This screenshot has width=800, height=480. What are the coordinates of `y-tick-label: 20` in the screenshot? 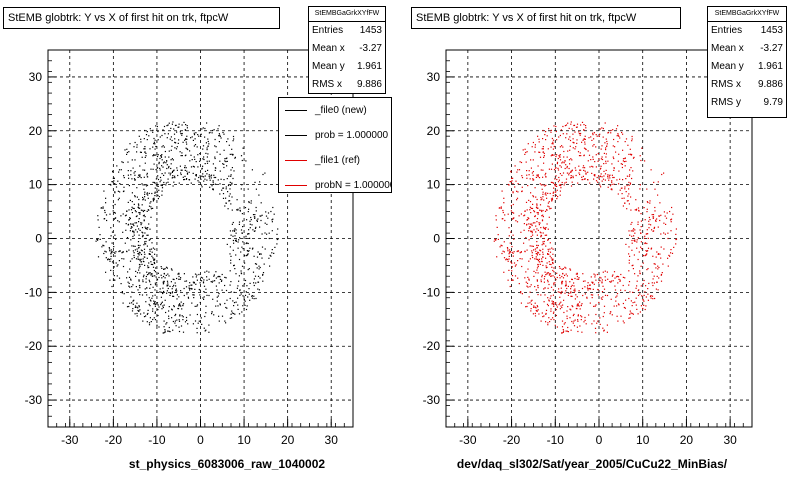 It's located at (434, 131).